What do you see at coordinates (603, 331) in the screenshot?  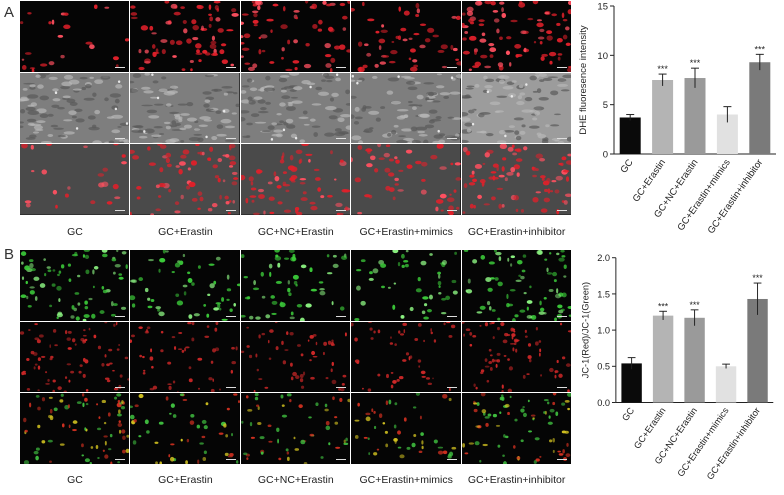 I see `y-tick-label: 1.0` at bounding box center [603, 331].